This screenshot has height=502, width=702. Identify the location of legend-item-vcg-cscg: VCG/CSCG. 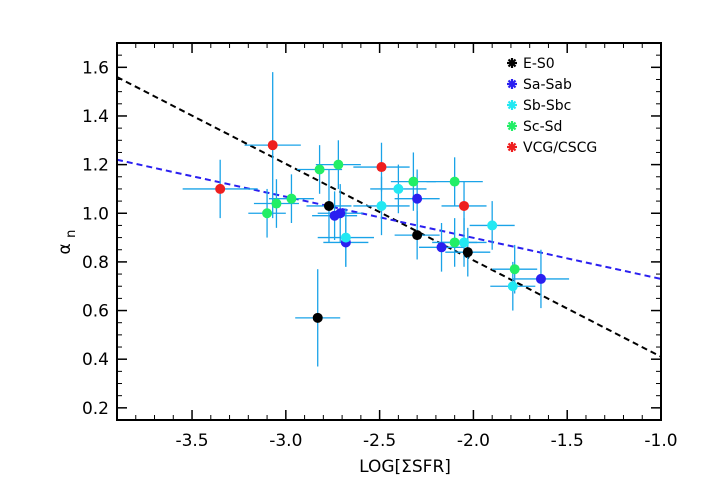
(552, 148).